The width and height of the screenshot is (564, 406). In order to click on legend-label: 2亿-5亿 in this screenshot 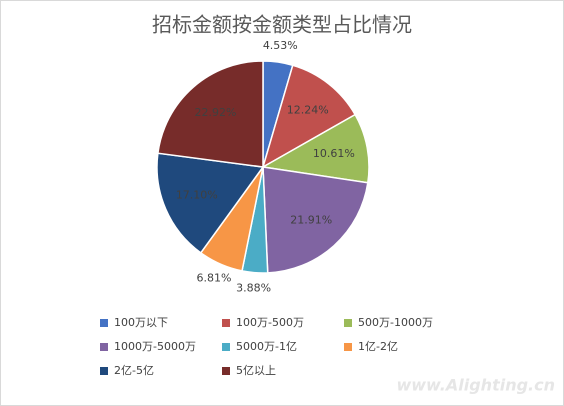, I will do `click(134, 370)`.